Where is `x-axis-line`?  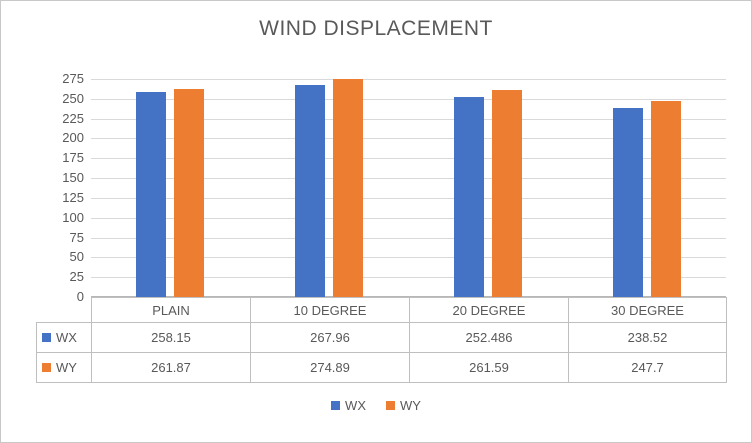 x-axis-line is located at coordinates (408, 296).